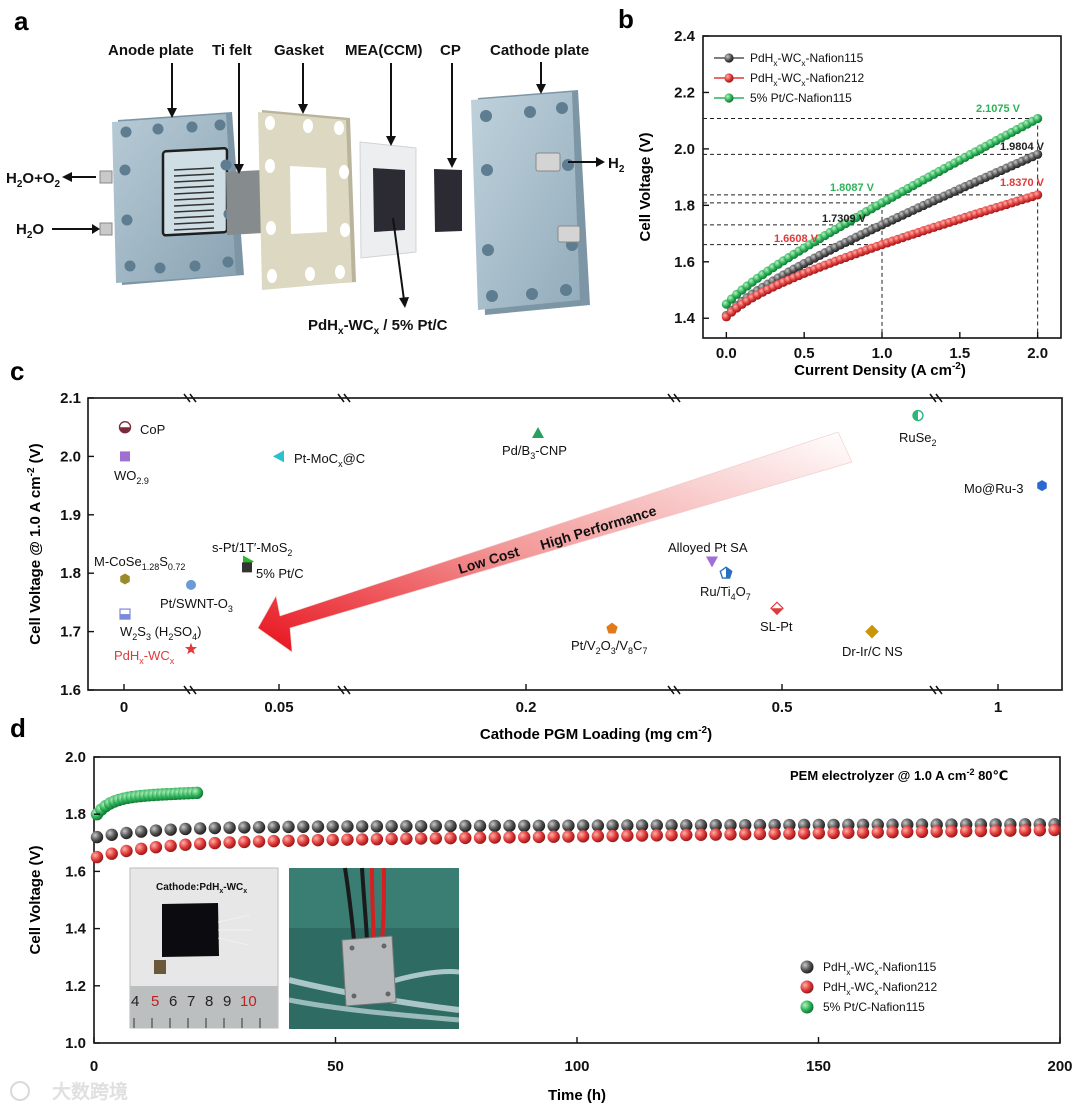  Describe the element at coordinates (538, 433) in the screenshot. I see `c-point-Pd/B3-CNP` at that location.